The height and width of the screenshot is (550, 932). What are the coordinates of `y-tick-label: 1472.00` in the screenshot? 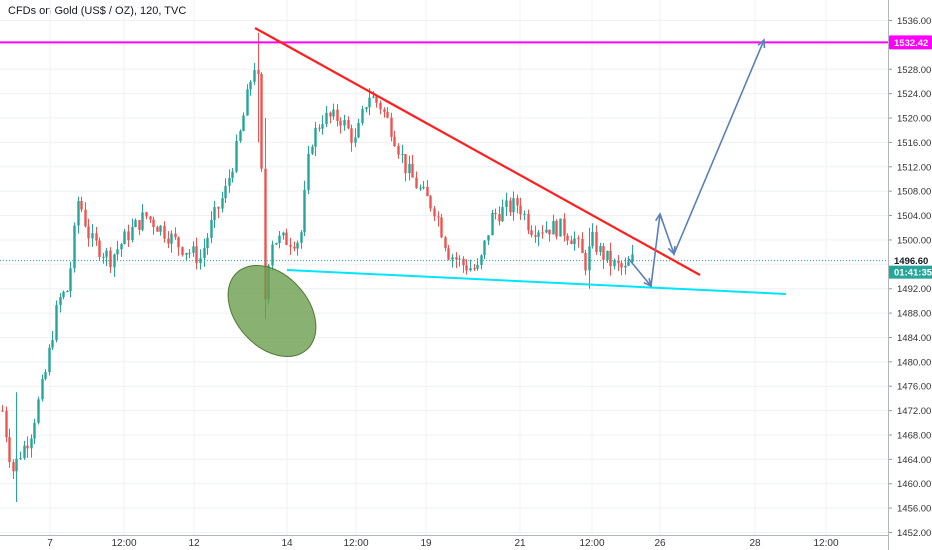 It's located at (914, 411).